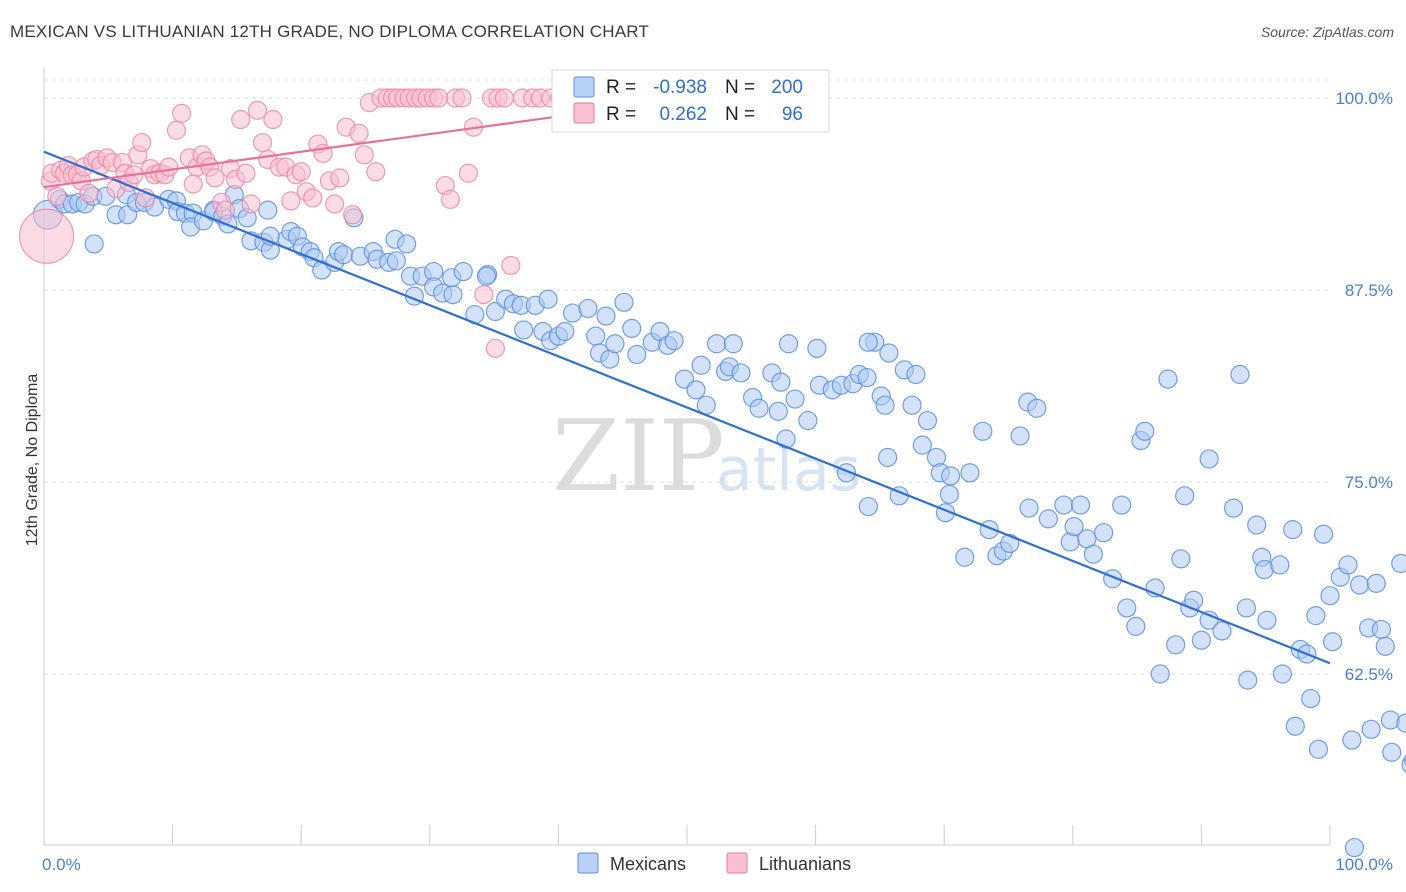 This screenshot has width=1406, height=892. I want to click on y-tick-labels: 62.5% 75.0% 87.5% 100.0%, so click(1364, 386).